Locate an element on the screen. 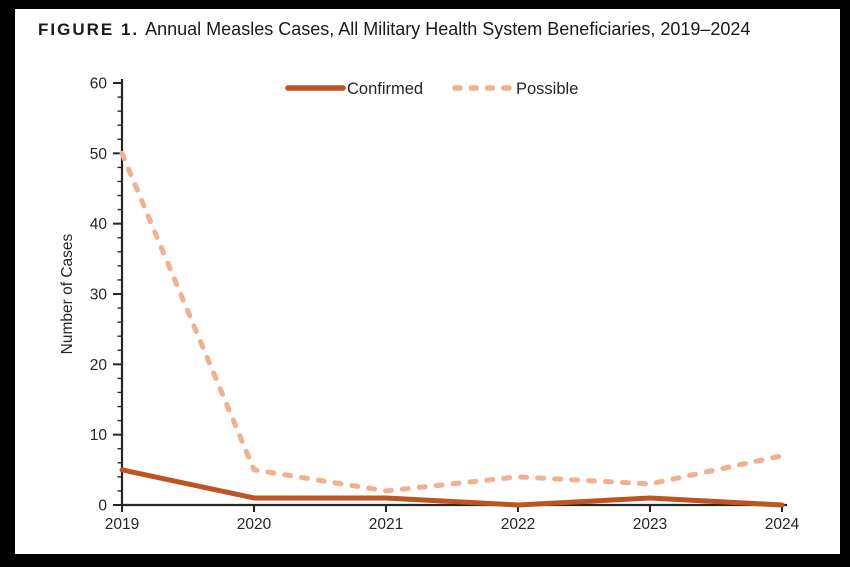 The image size is (850, 567). confirmed-line is located at coordinates (452, 487).